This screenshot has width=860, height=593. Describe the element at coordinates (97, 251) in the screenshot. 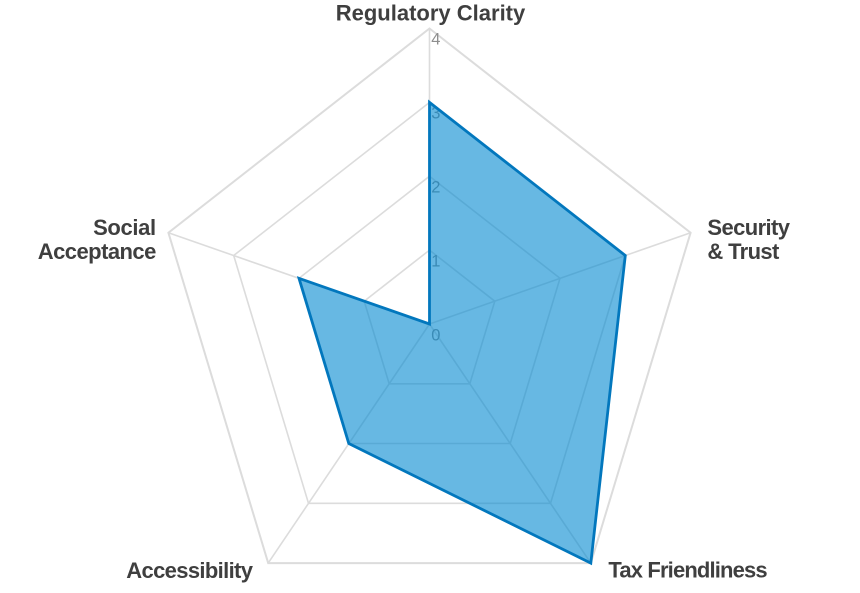

I see `svg-text: Acceptance` at that location.